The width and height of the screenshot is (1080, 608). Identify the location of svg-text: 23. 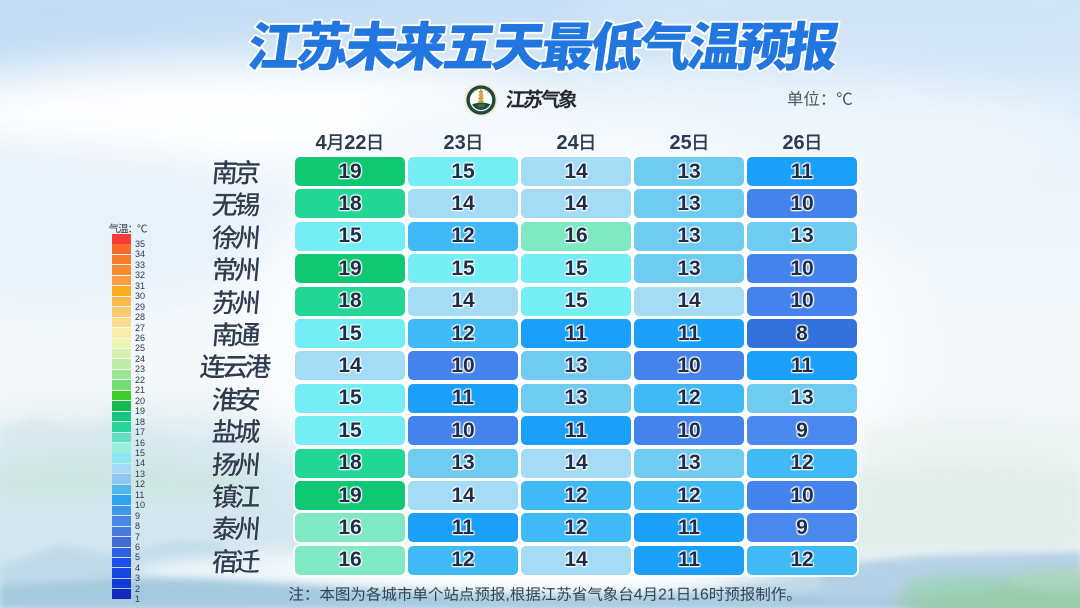
(454, 143).